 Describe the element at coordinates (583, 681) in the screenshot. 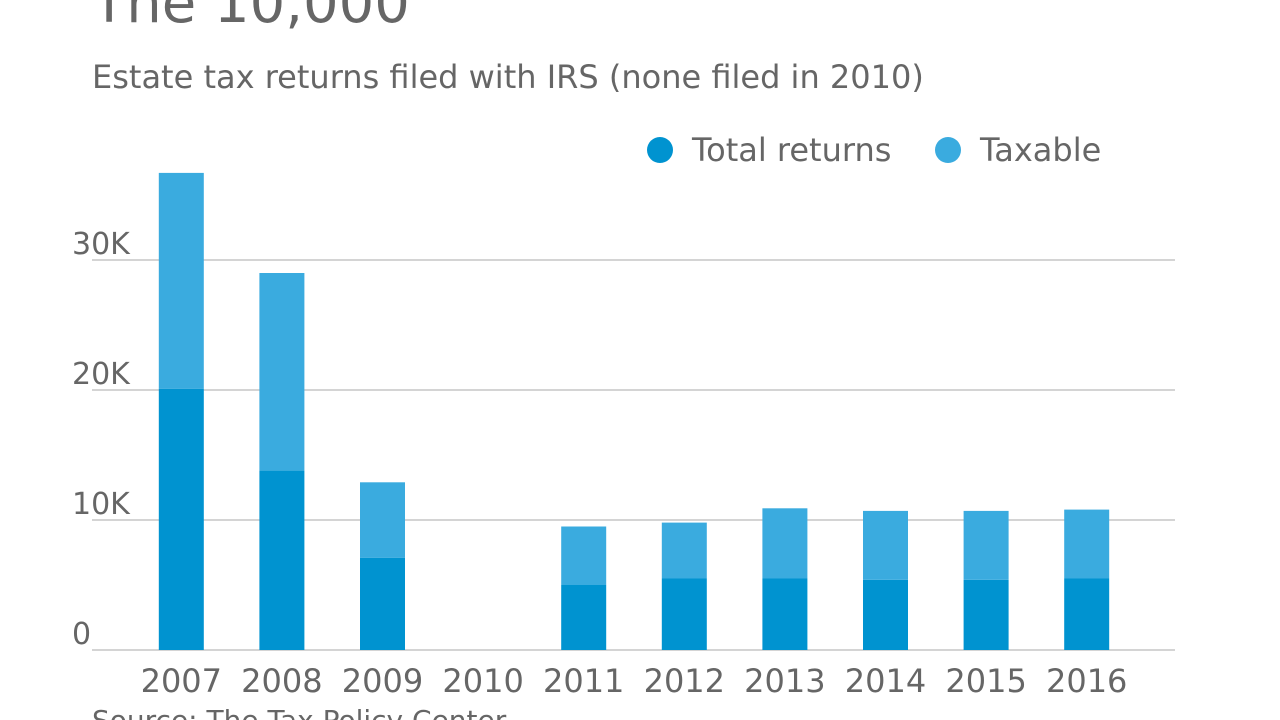

I see `x-tick-label: 2011` at that location.